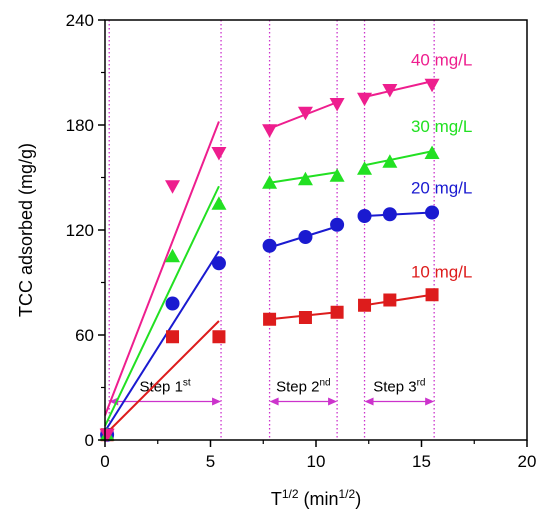  What do you see at coordinates (441, 126) in the screenshot?
I see `series-label: 30 mg/L` at bounding box center [441, 126].